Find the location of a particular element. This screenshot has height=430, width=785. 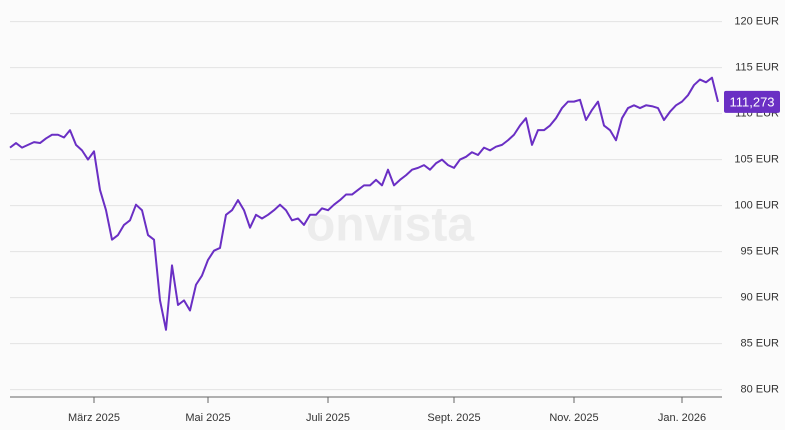

watermark: onvista is located at coordinates (390, 225).